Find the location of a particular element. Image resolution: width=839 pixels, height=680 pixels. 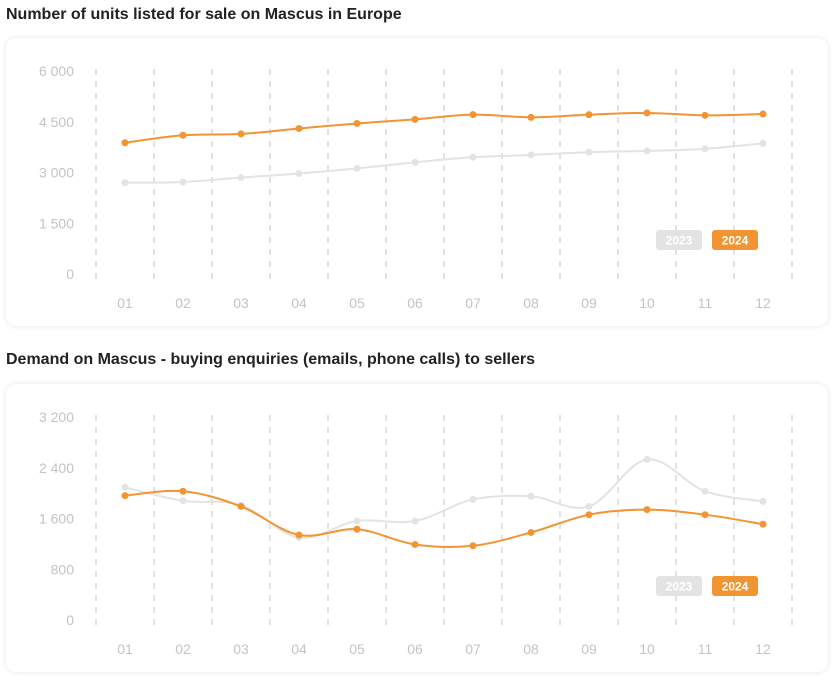

y-tick-label: 3 200 is located at coordinates (56, 417).